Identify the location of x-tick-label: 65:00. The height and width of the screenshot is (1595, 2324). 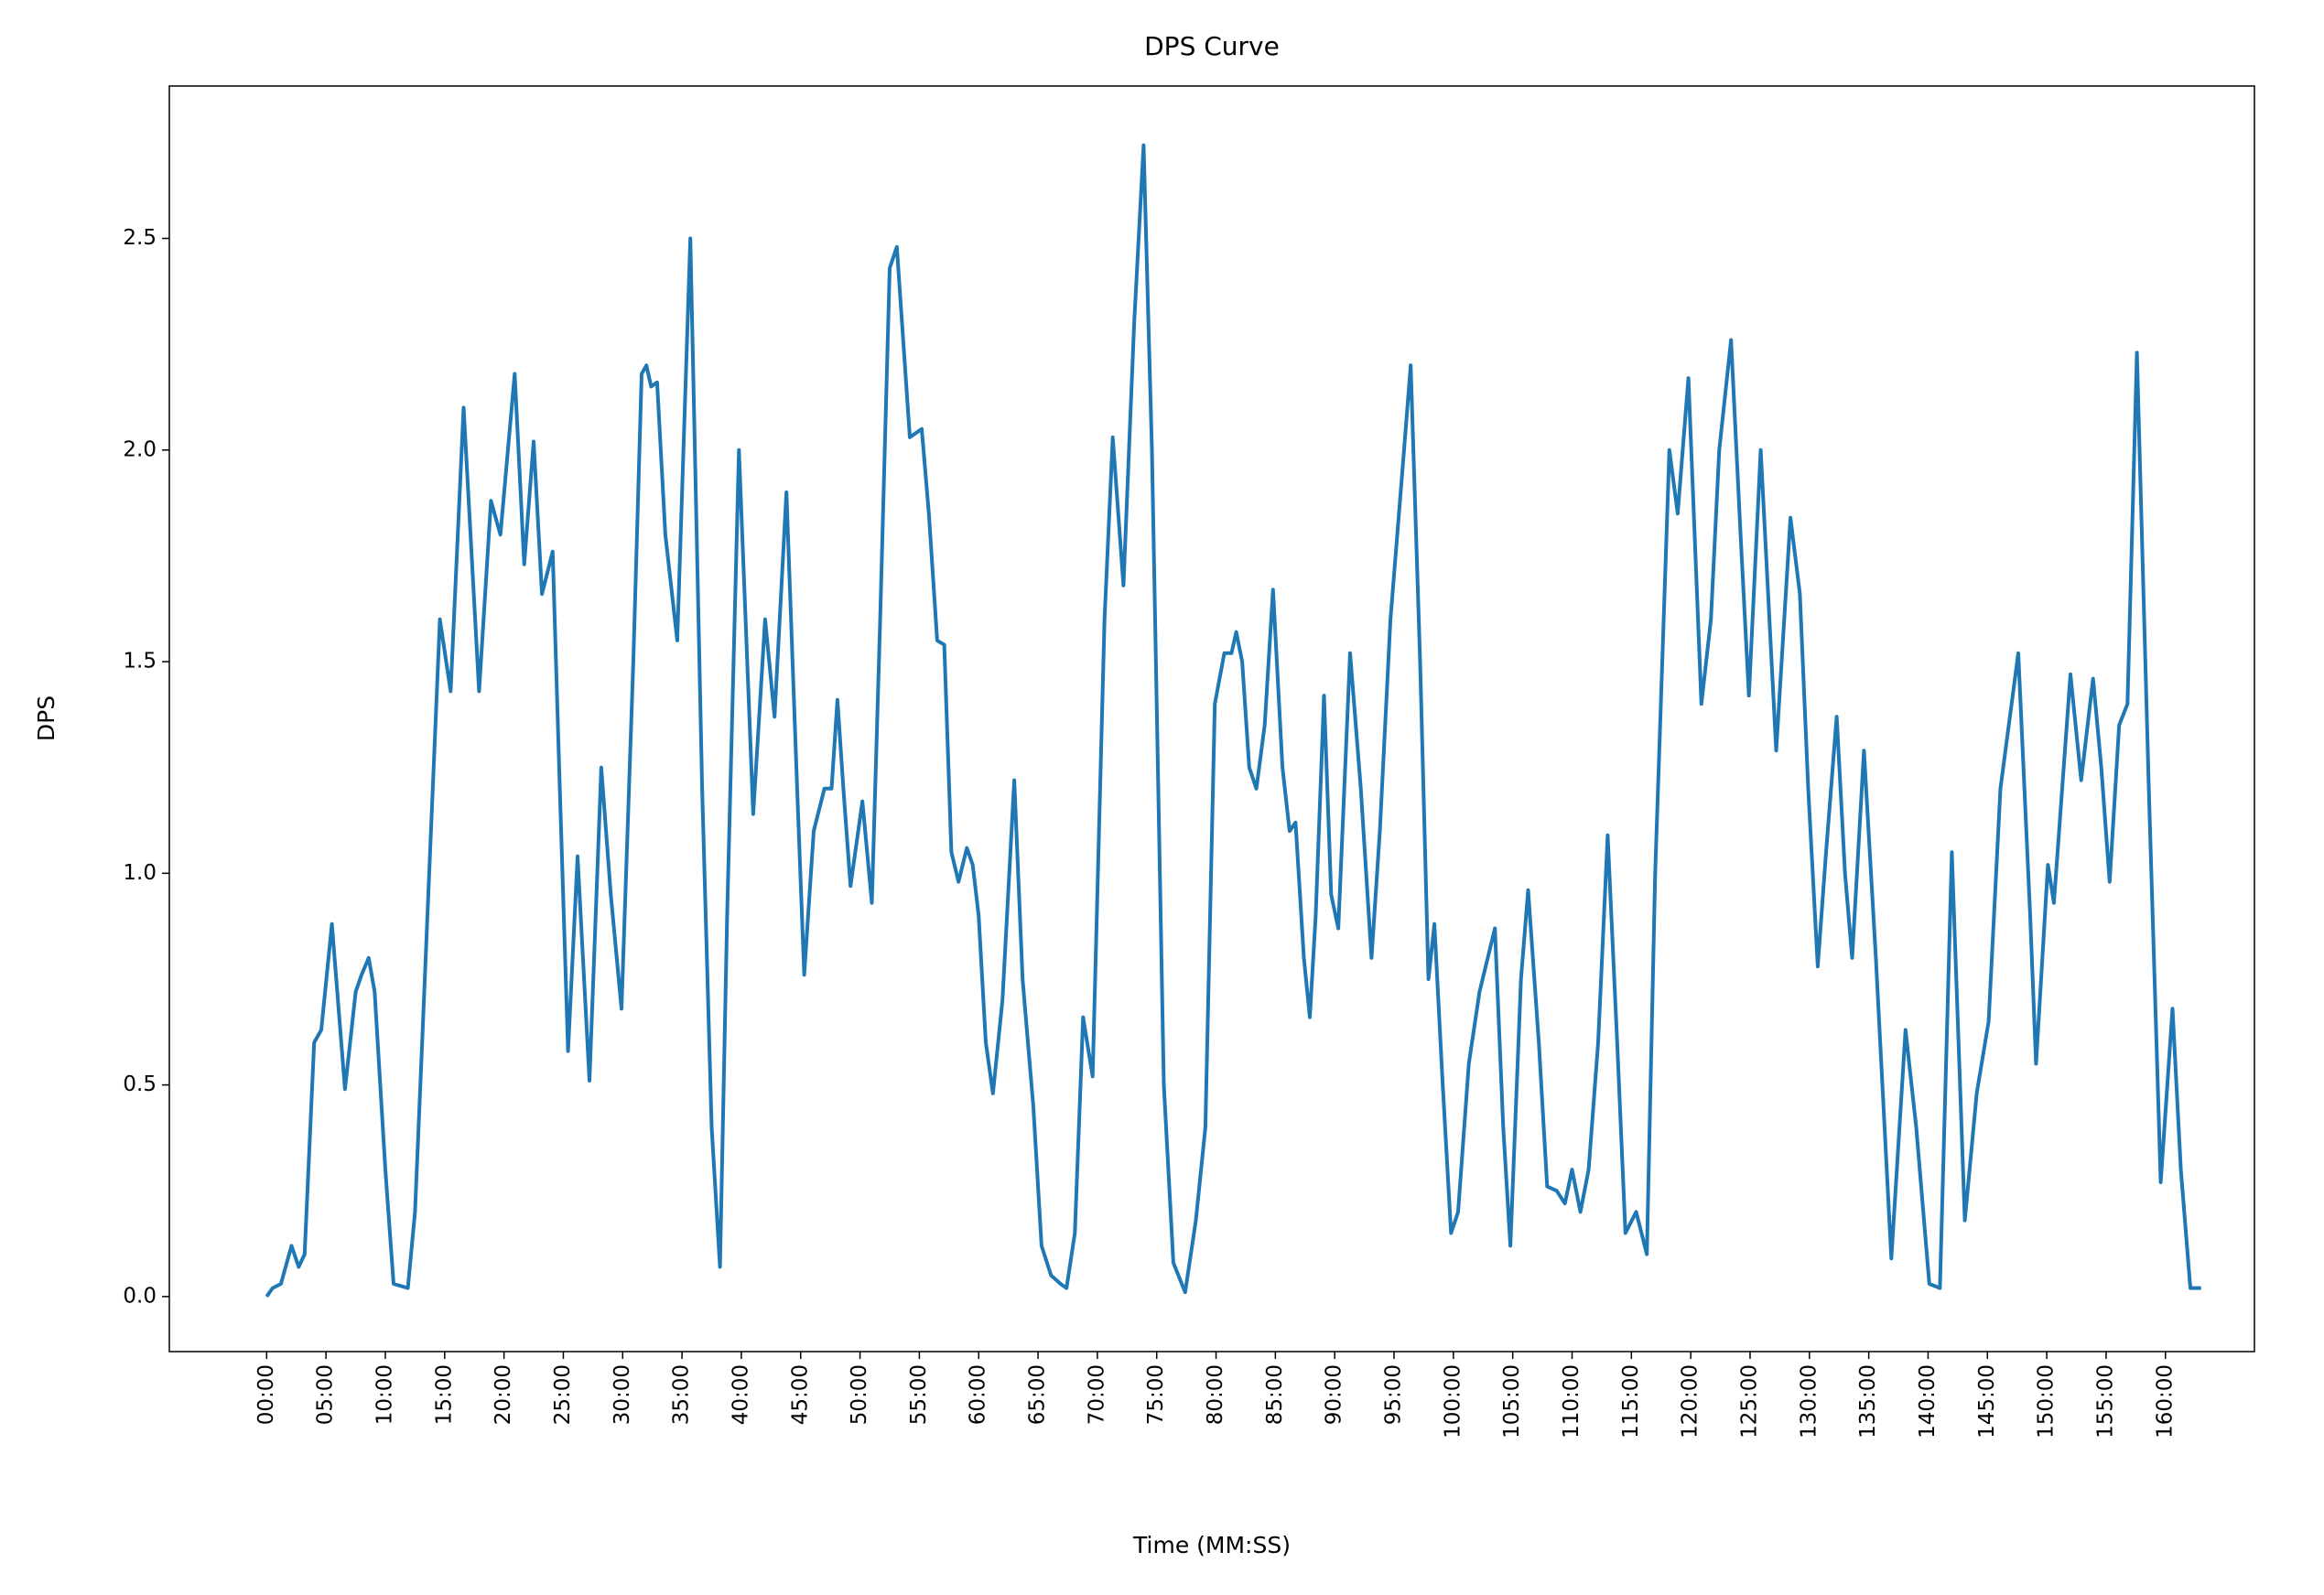
(1038, 1394).